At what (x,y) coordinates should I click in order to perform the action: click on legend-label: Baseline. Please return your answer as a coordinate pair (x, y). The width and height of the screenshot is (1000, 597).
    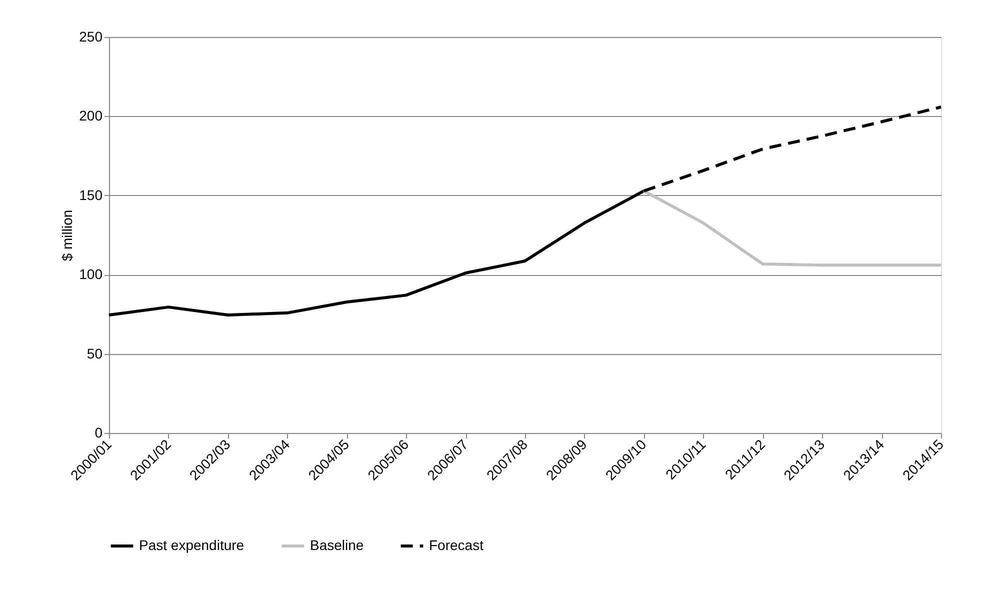
    Looking at the image, I should click on (337, 545).